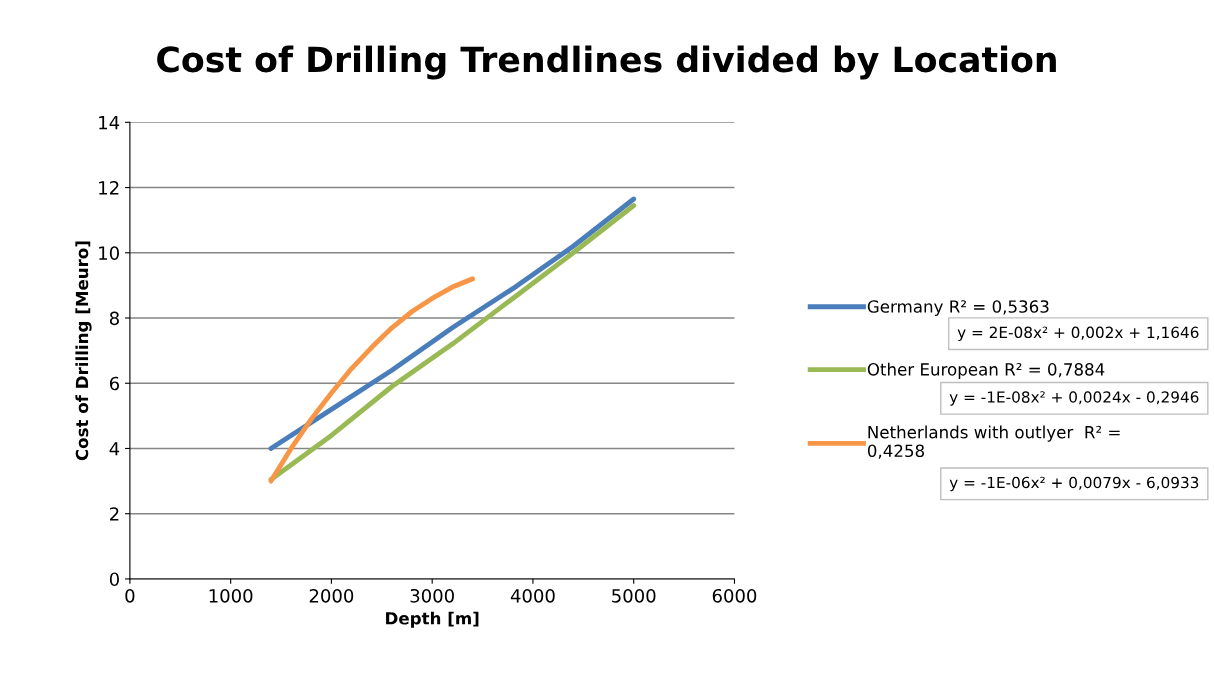  I want to click on x-tick-label: 0, so click(130, 595).